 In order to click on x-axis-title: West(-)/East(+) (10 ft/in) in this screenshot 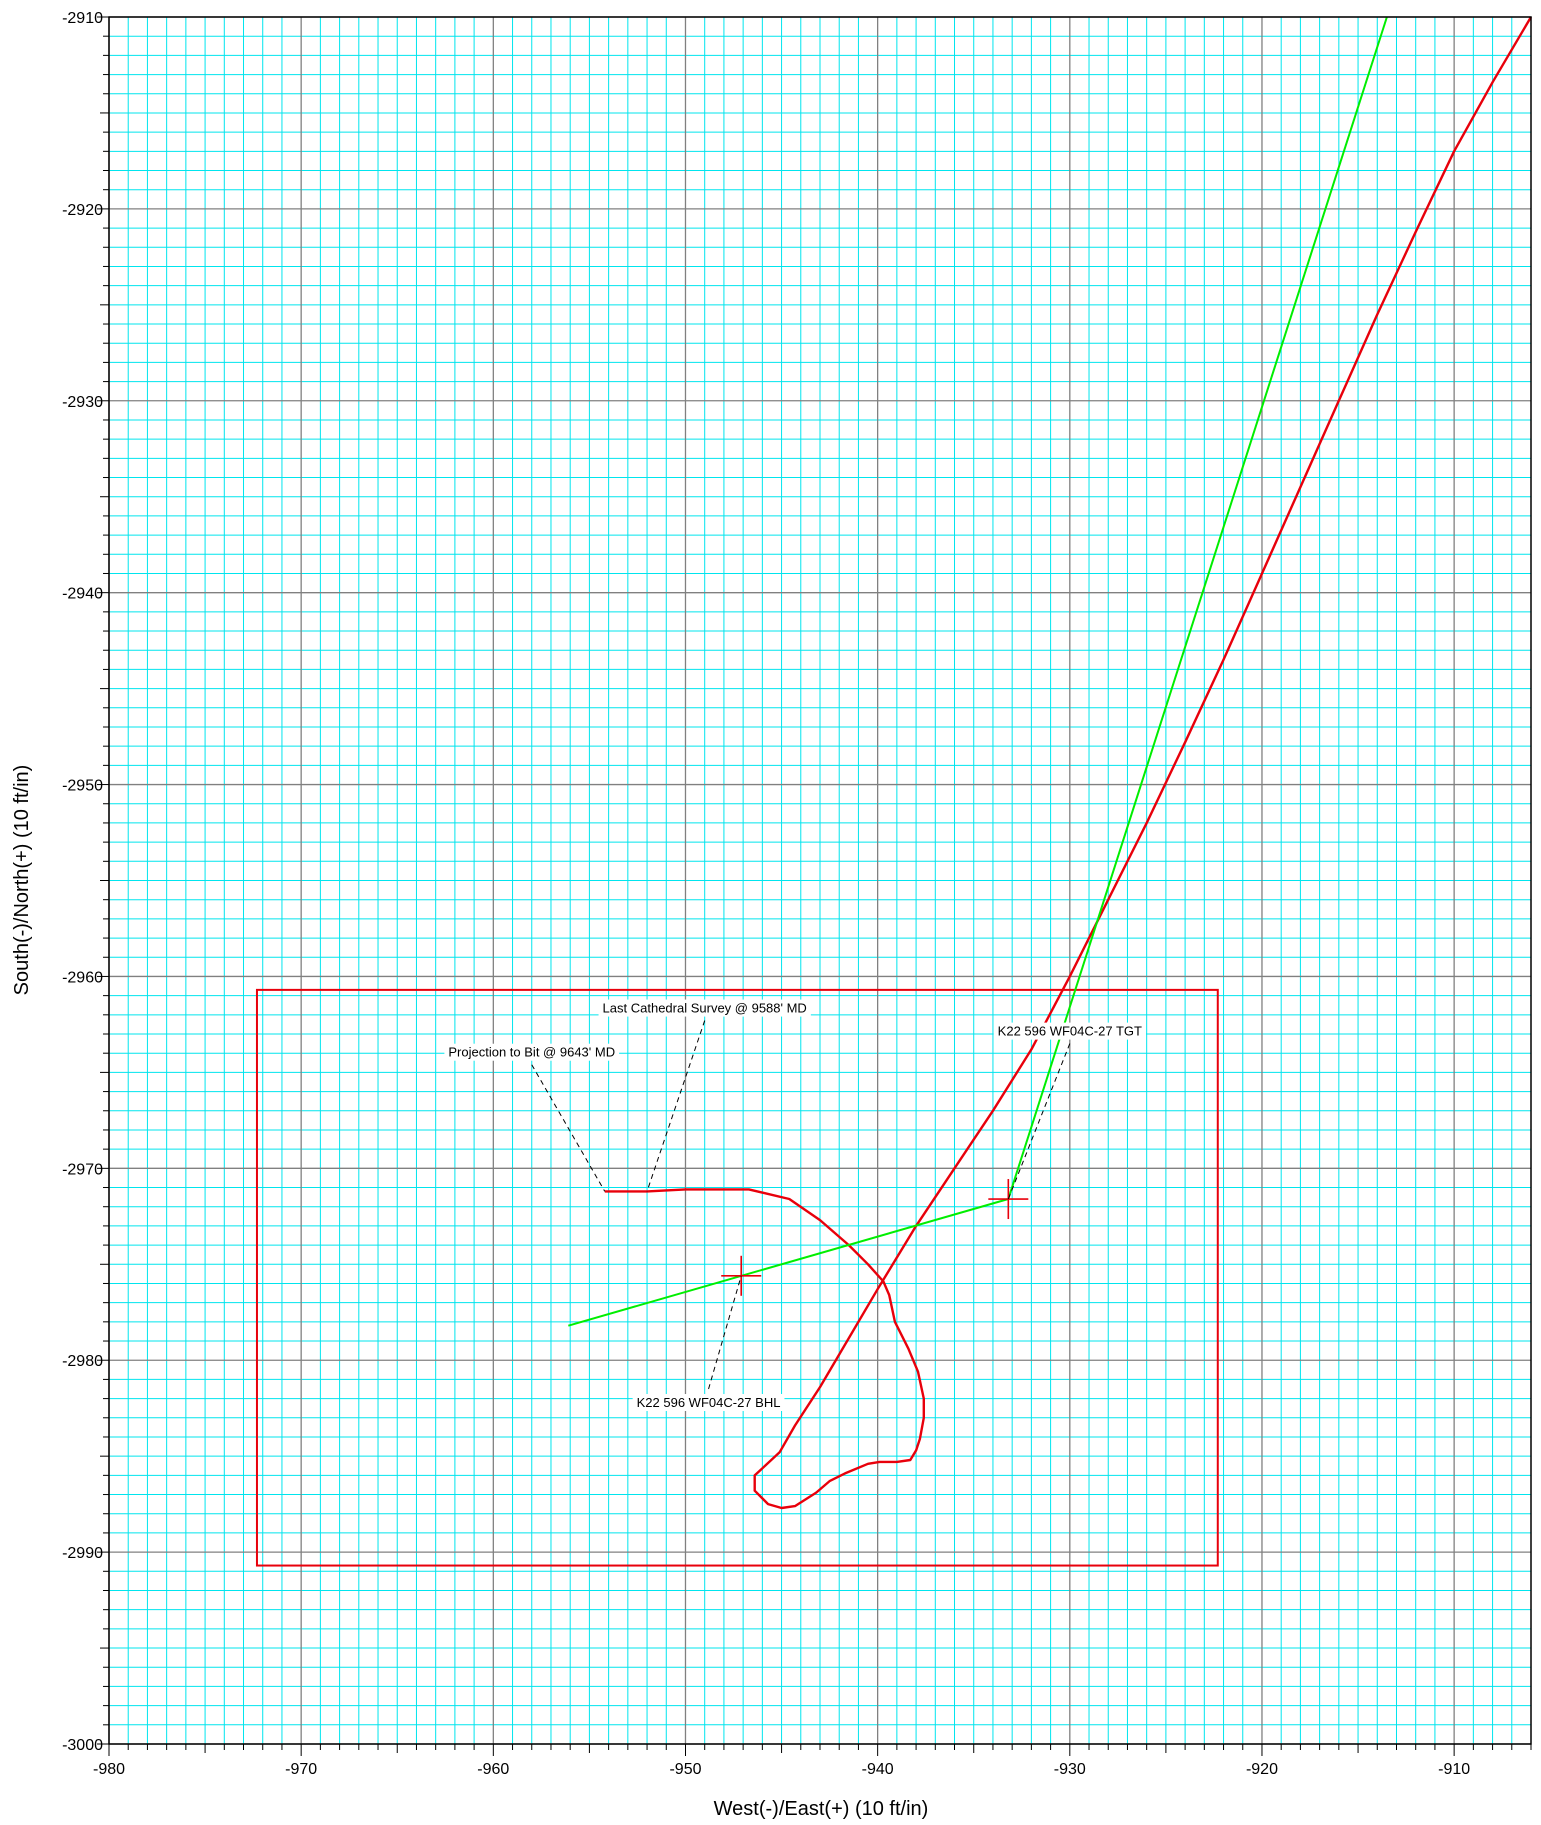, I will do `click(821, 1809)`.